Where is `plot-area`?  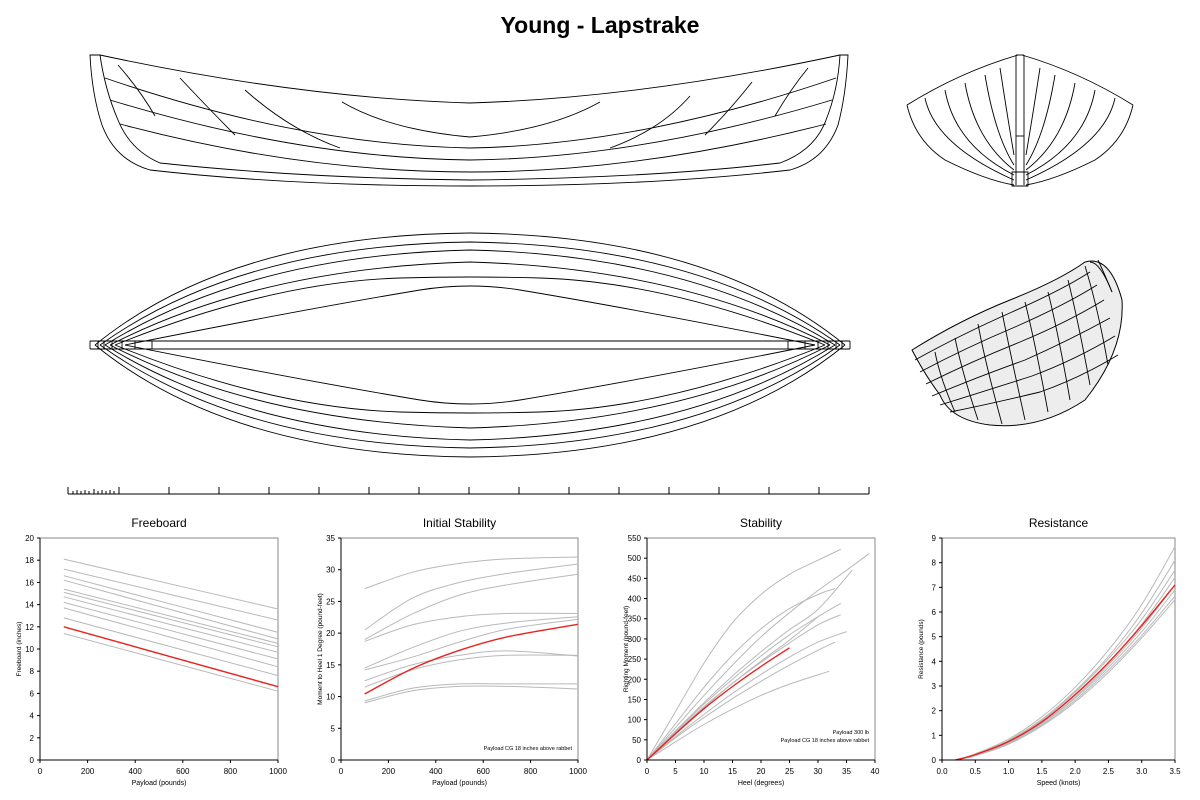 plot-area is located at coordinates (459, 649).